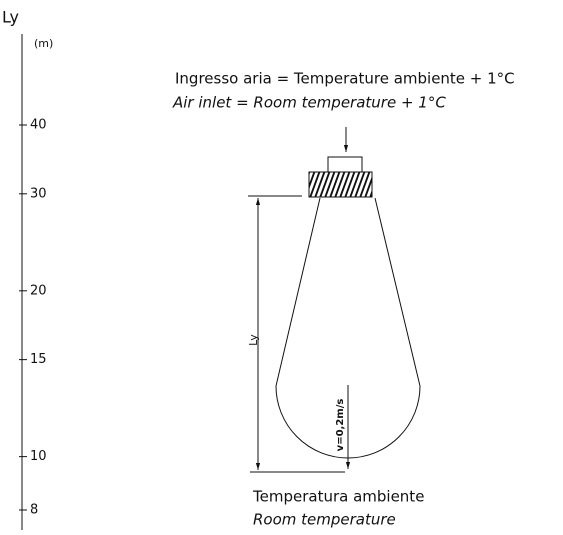 This screenshot has height=535, width=563. Describe the element at coordinates (38, 456) in the screenshot. I see `tick-label: 10` at that location.